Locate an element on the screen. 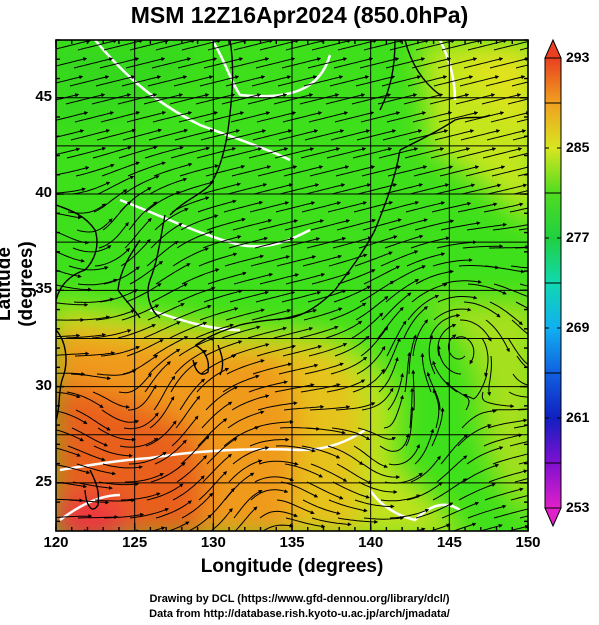 The image size is (599, 625). colorbar-label: 269 is located at coordinates (578, 327).